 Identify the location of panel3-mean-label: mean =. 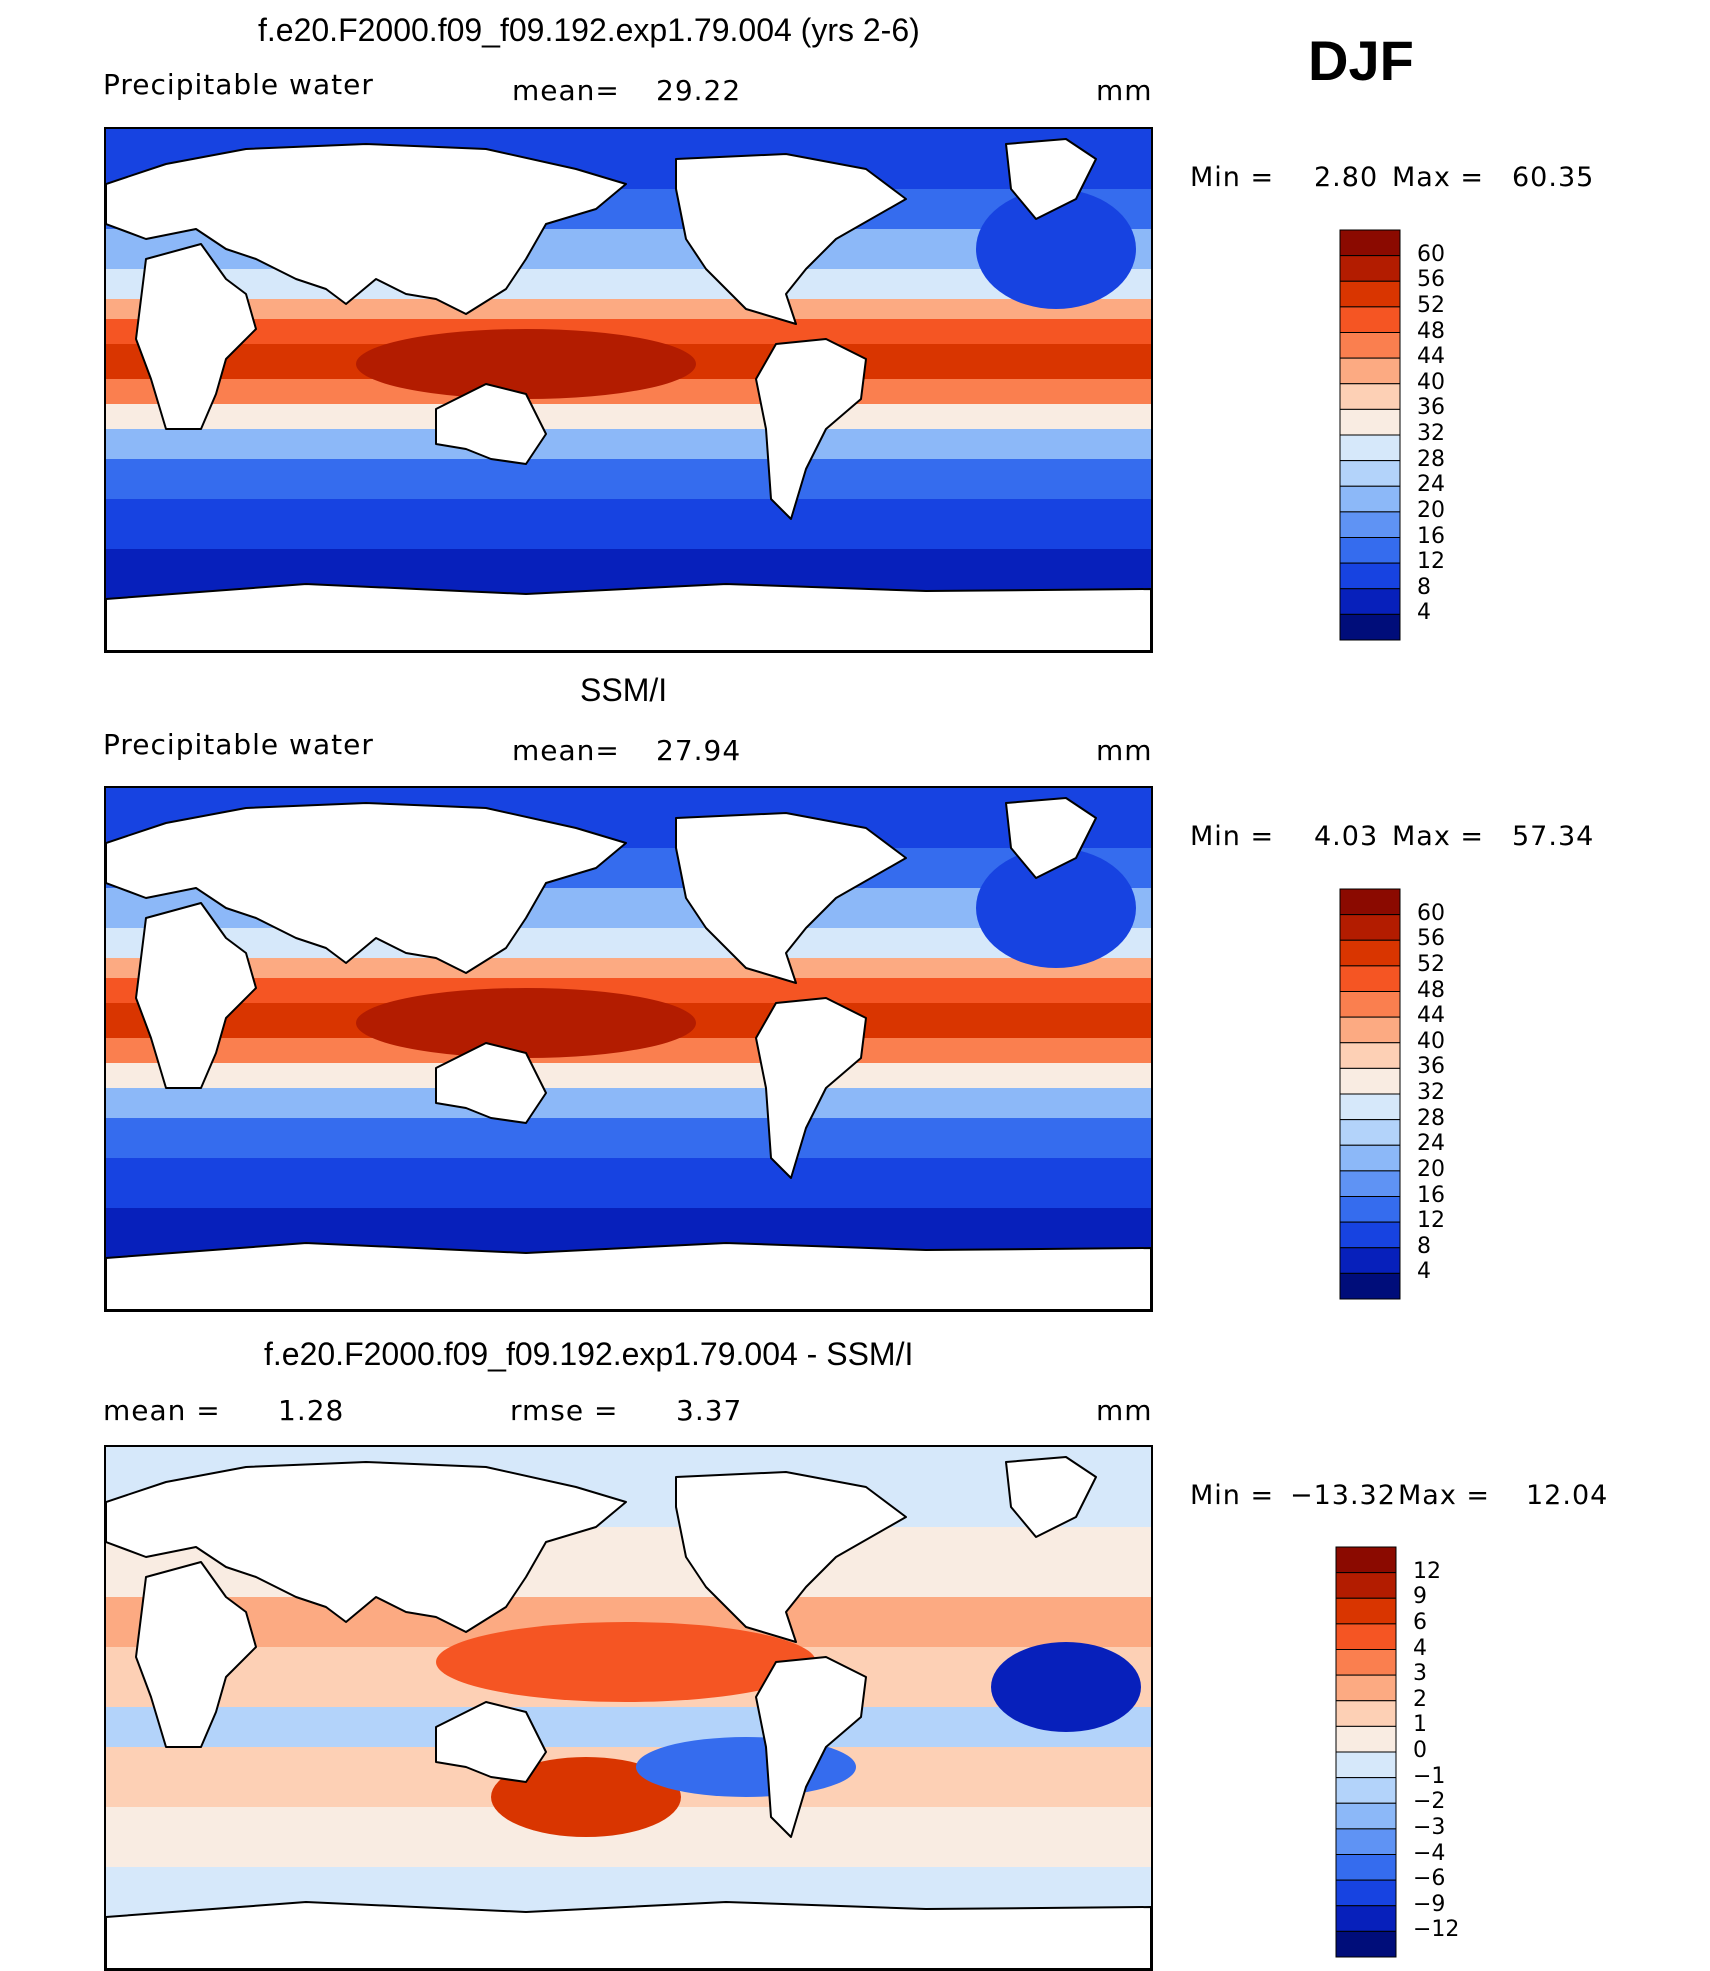
(162, 1410).